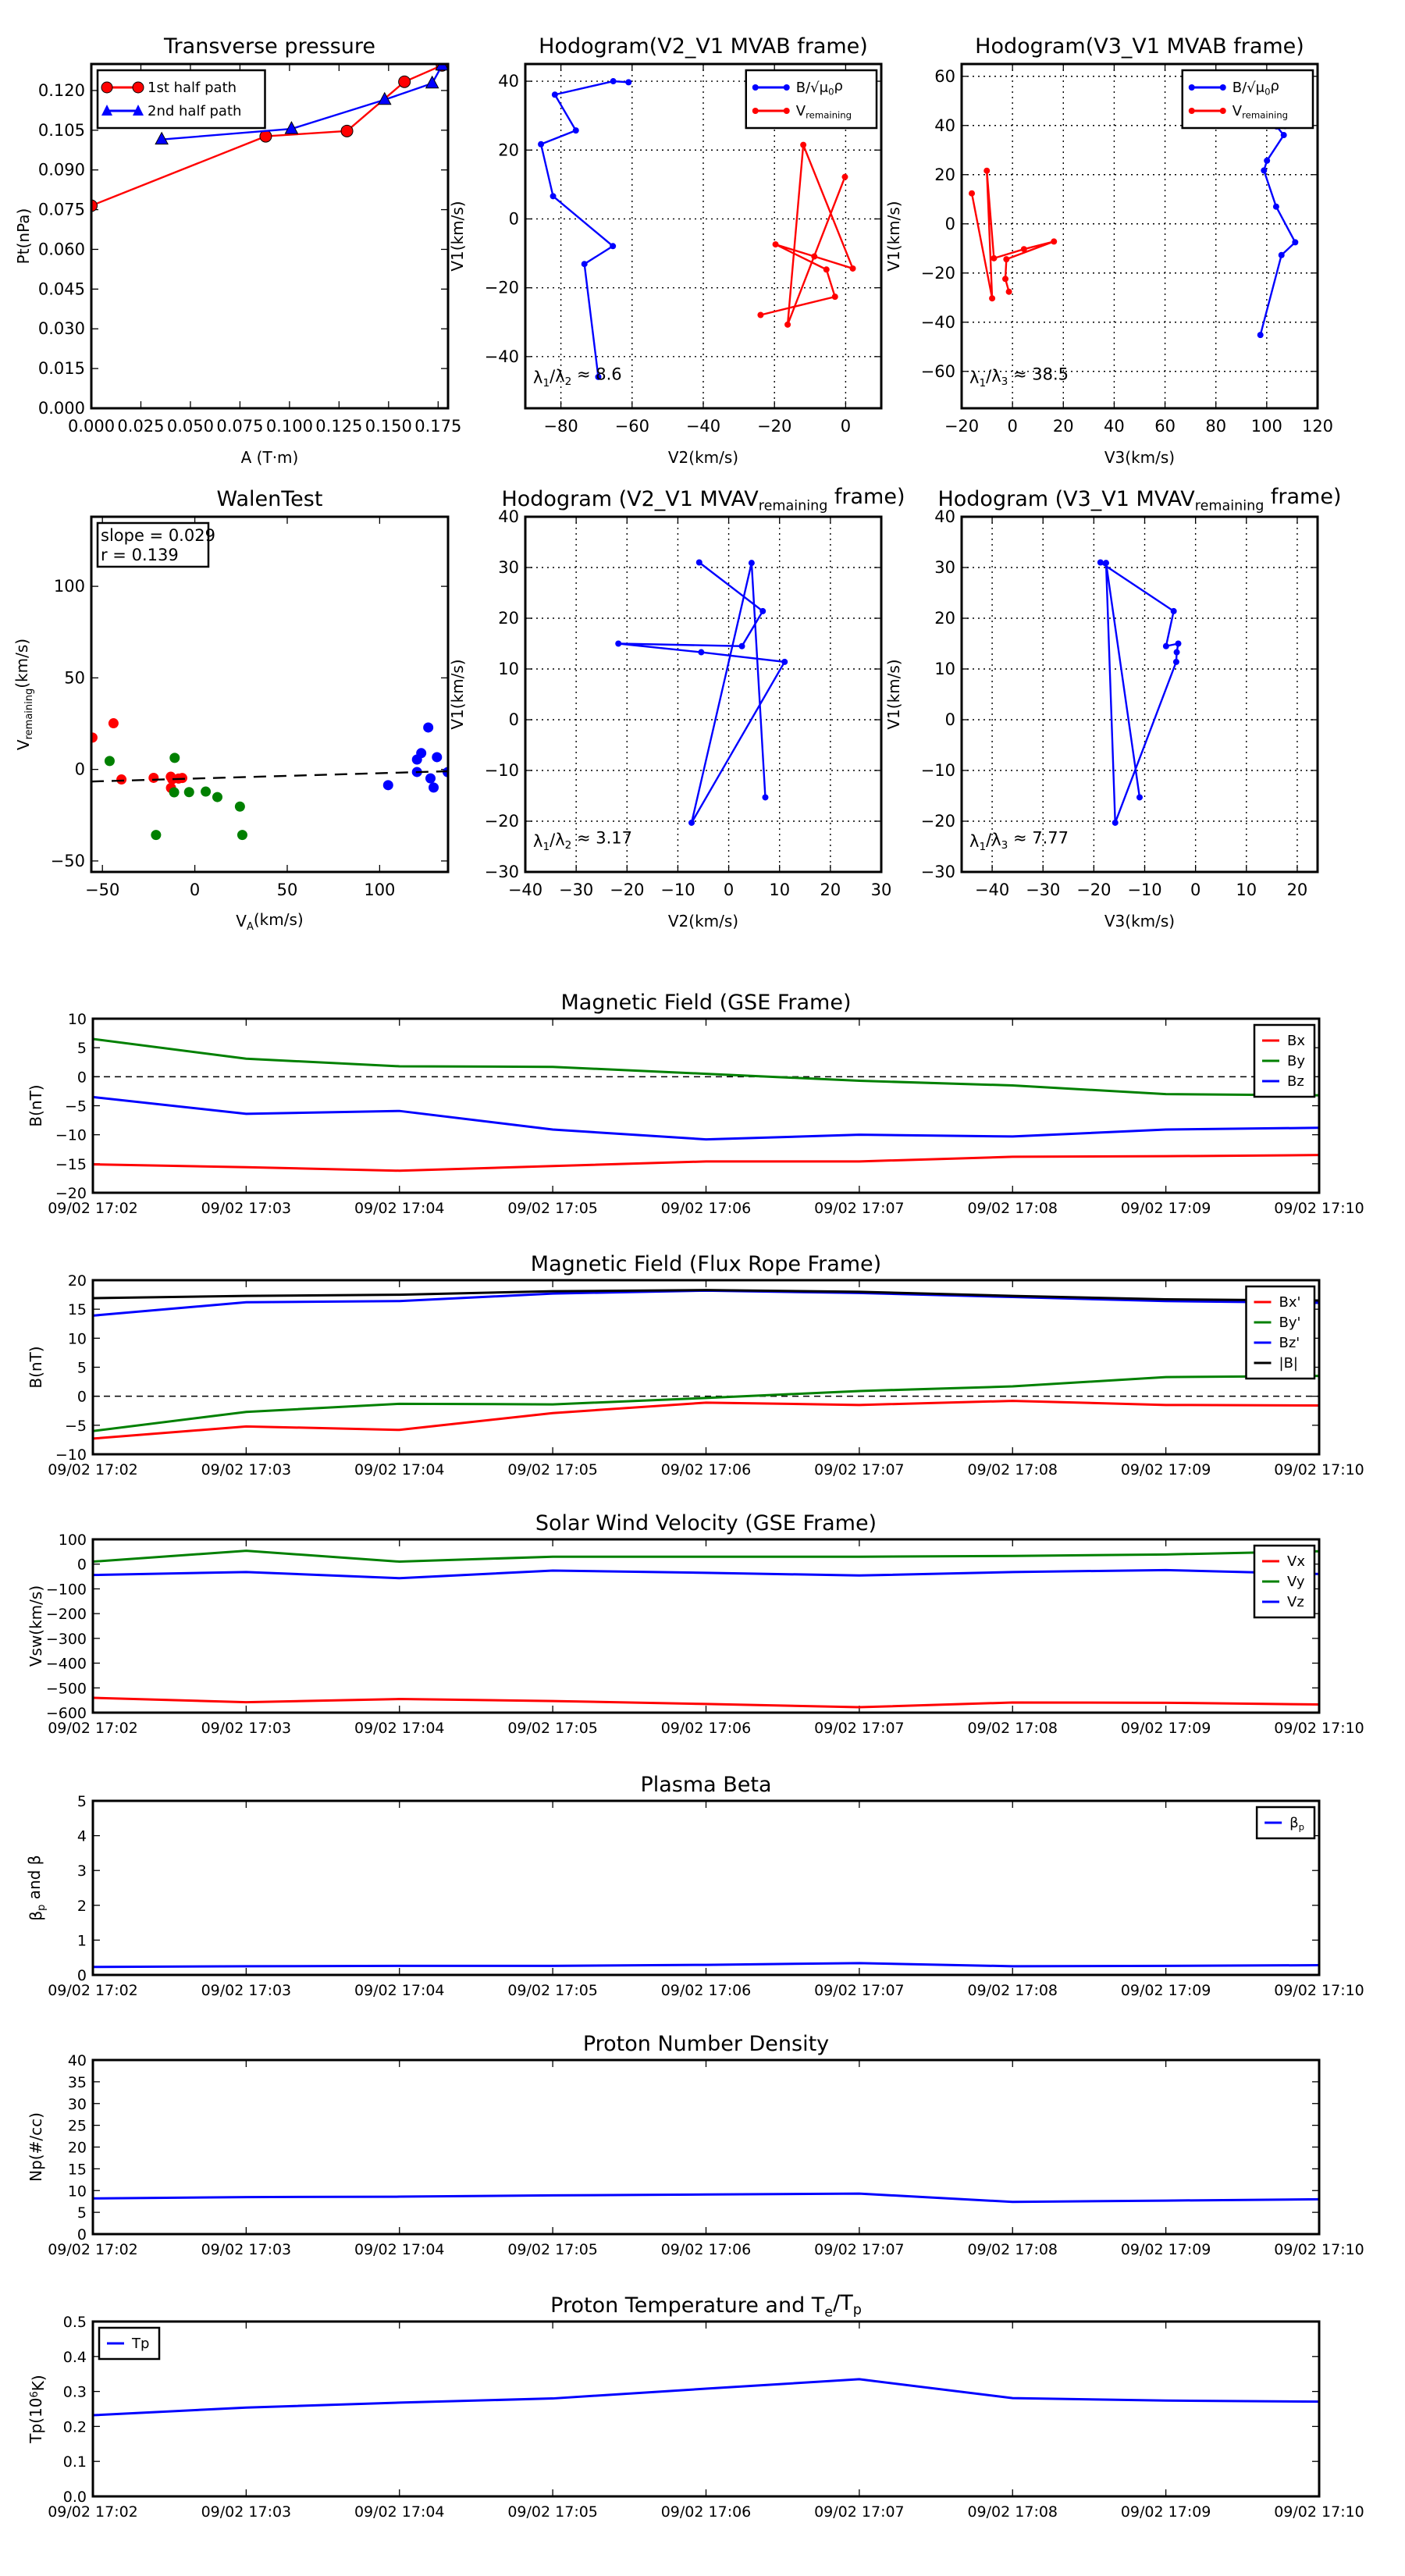 The image size is (1405, 2576). Describe the element at coordinates (269, 46) in the screenshot. I see `chart-title: Transverse pressure` at that location.